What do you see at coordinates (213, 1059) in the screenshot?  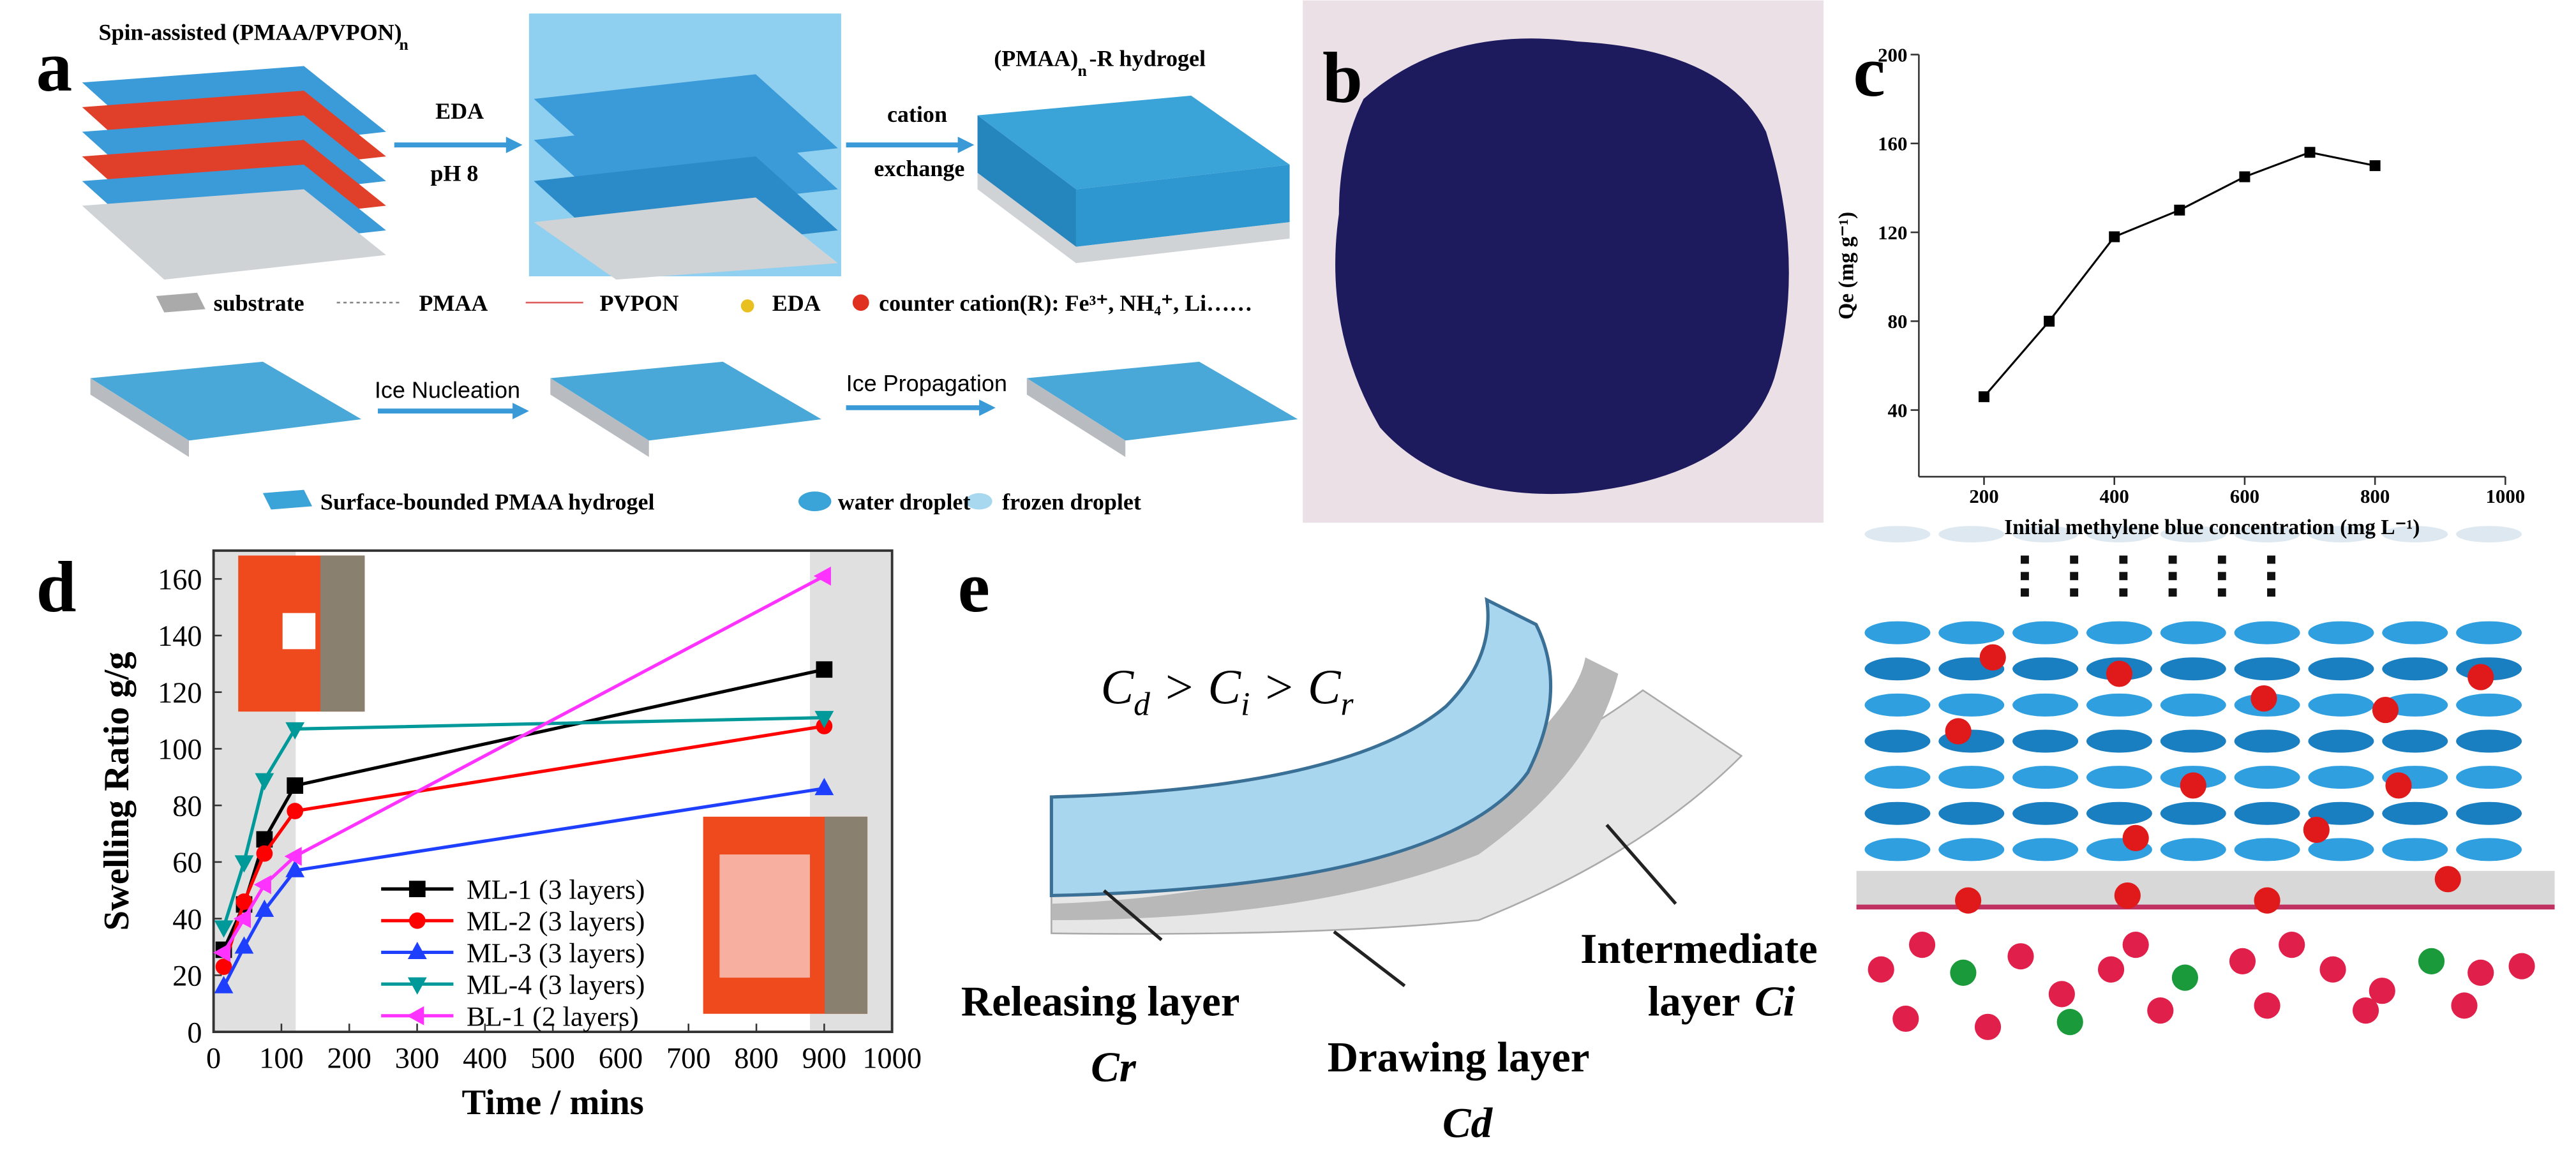 I see `x-tick-label: 0` at bounding box center [213, 1059].